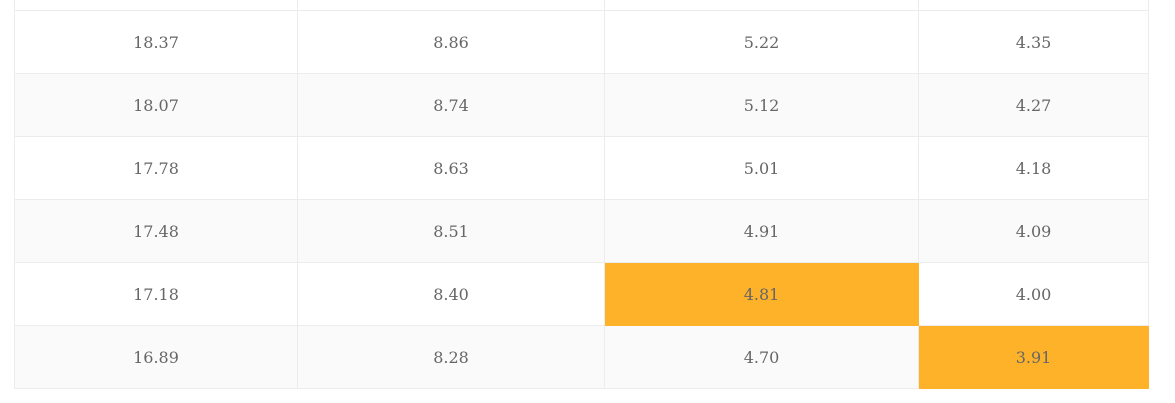  Describe the element at coordinates (761, 105) in the screenshot. I see `table-cell: 5.12` at that location.